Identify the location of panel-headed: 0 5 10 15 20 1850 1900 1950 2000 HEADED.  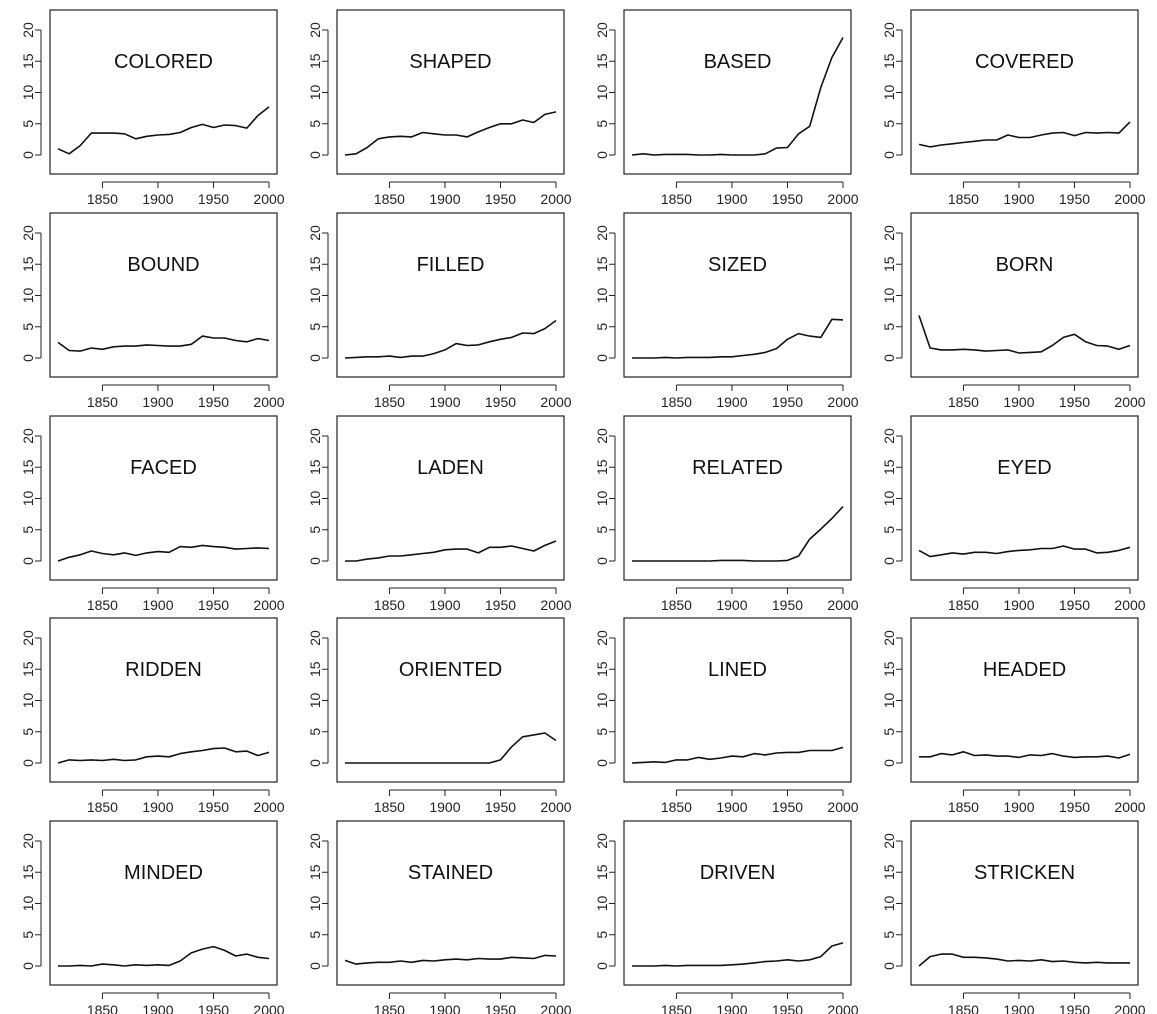
(1013, 716).